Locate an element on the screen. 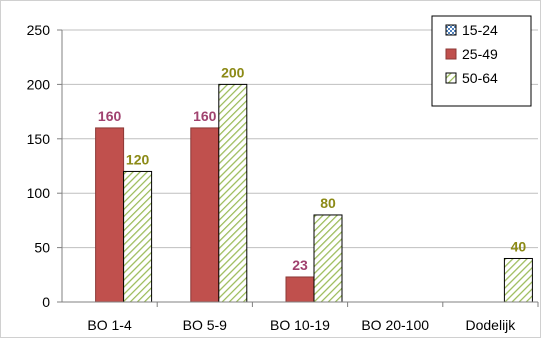  data-label: 23 is located at coordinates (300, 265).